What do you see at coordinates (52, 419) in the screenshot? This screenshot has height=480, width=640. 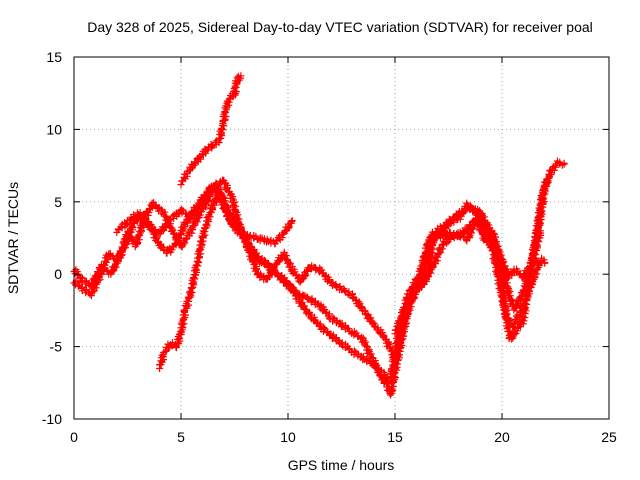 I see `y-tick-label: -10` at bounding box center [52, 419].